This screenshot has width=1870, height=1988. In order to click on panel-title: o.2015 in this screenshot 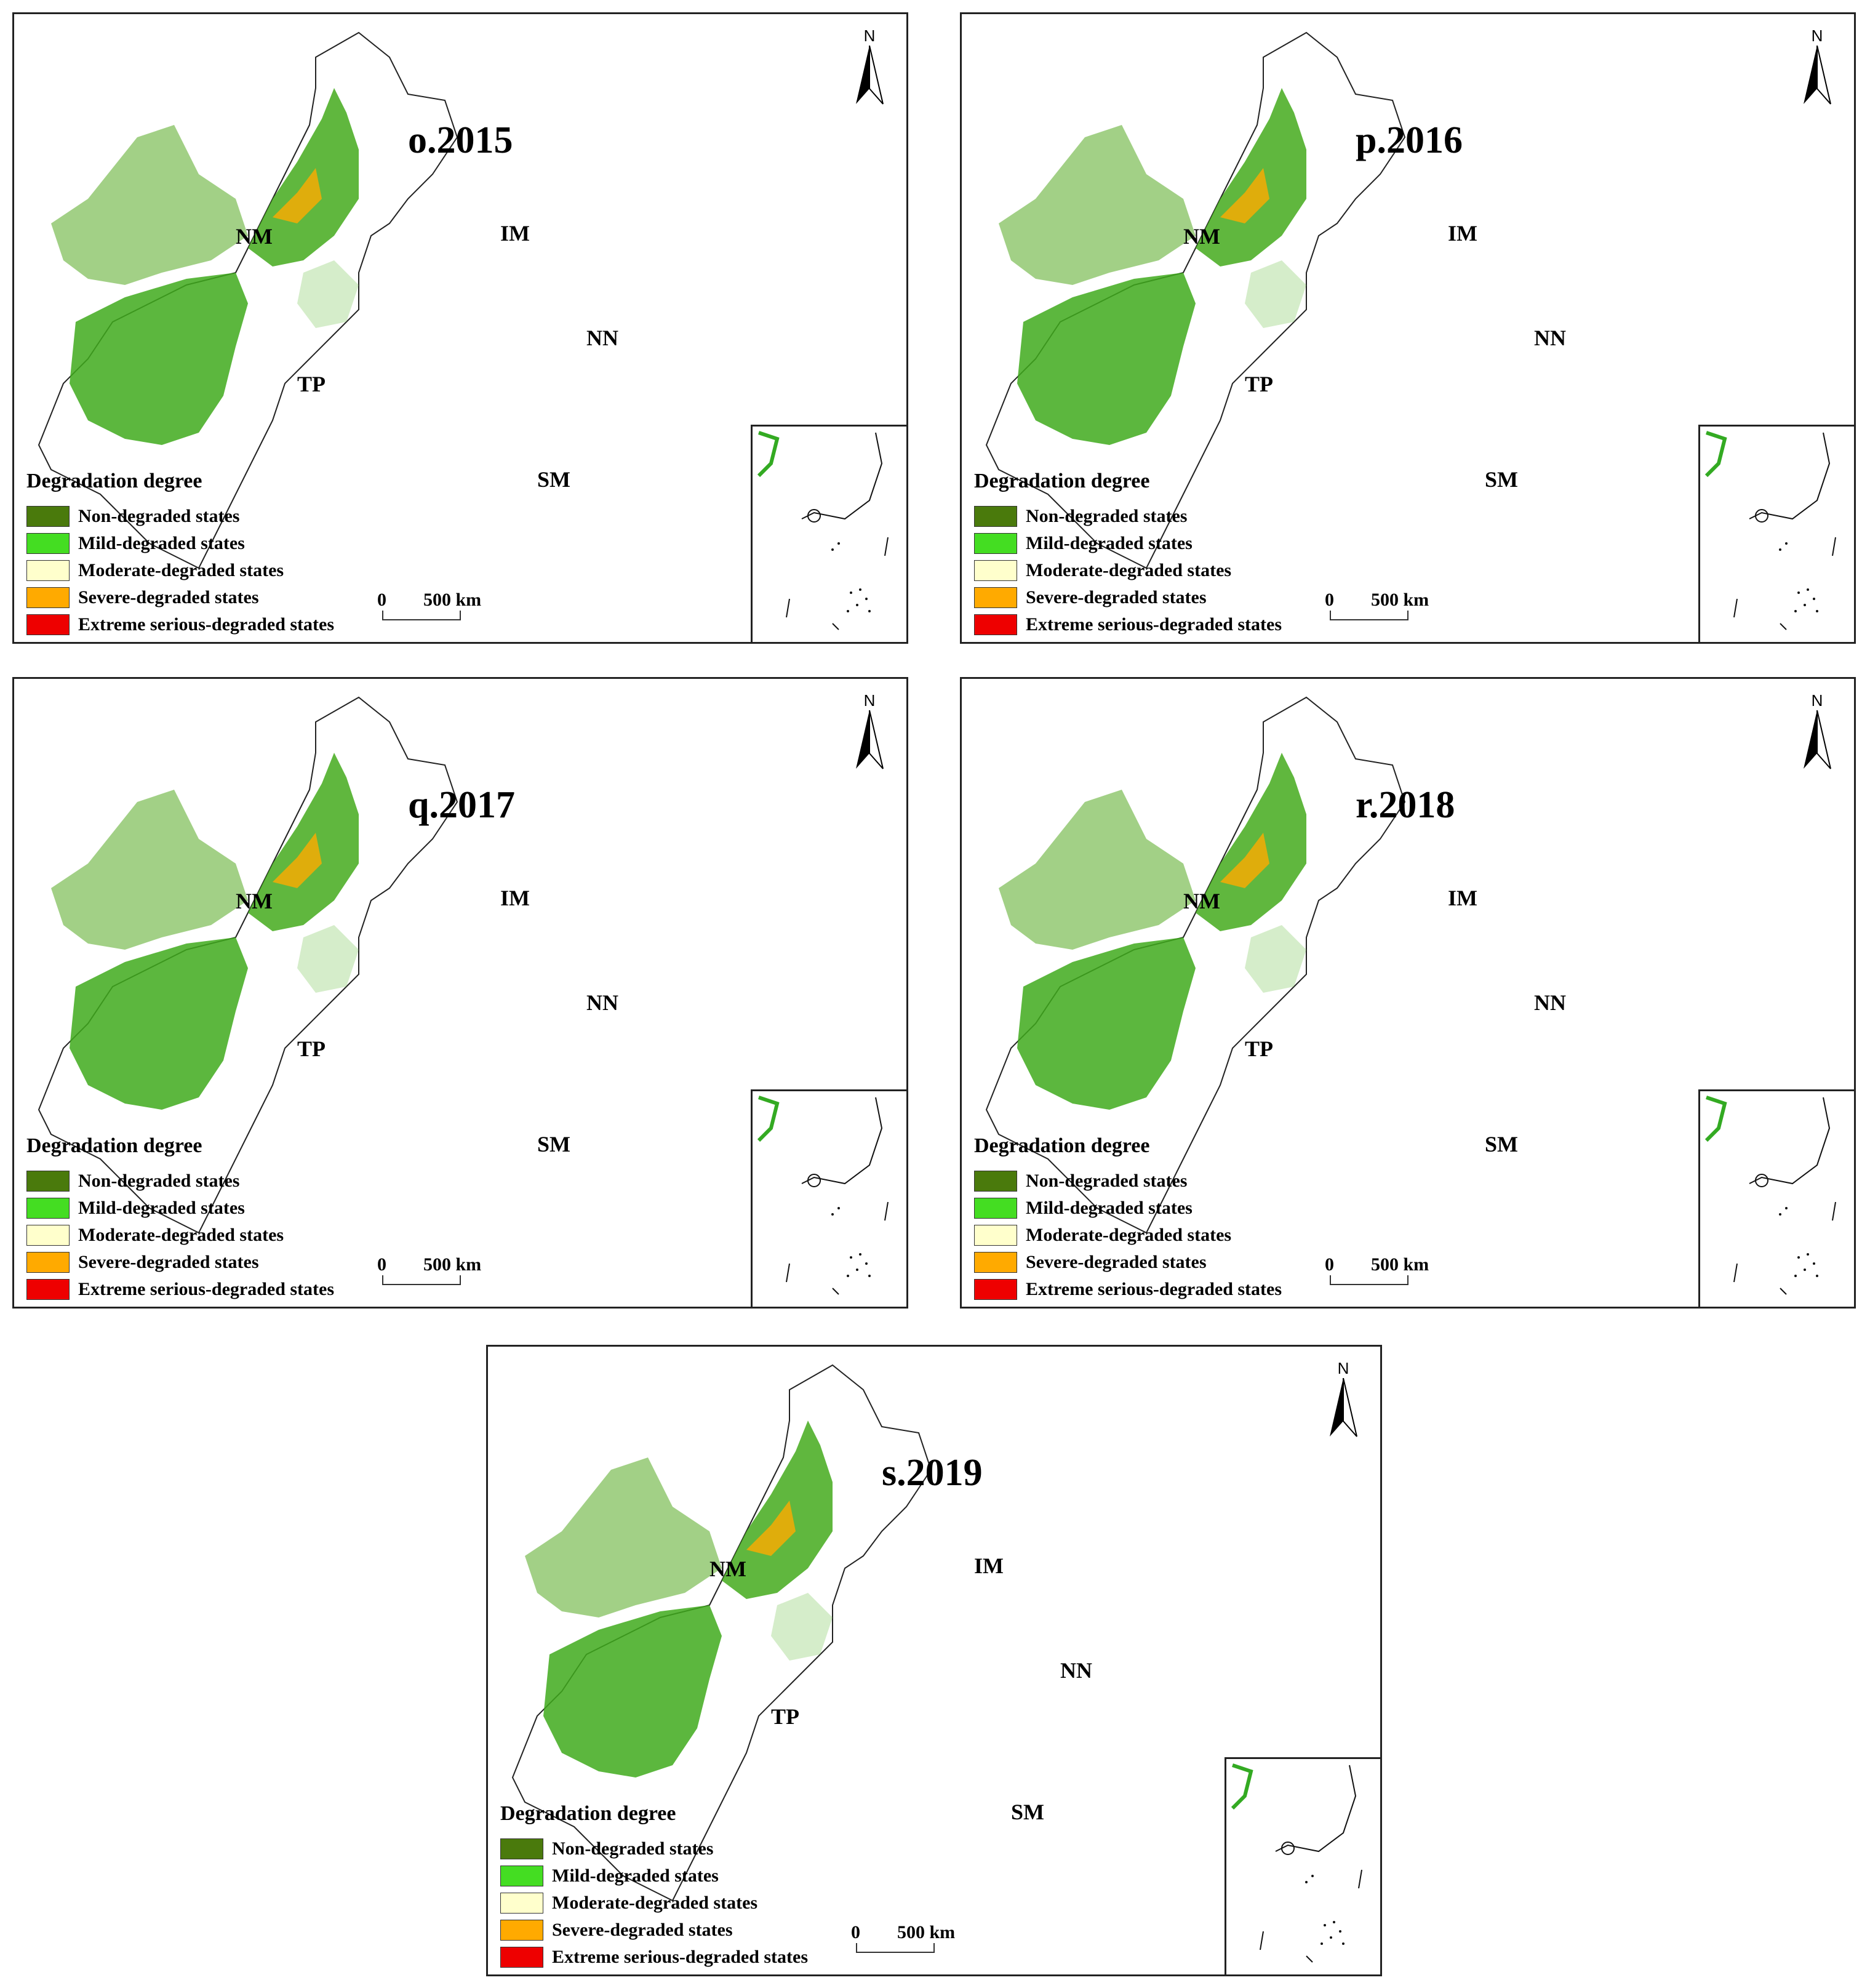, I will do `click(460, 140)`.